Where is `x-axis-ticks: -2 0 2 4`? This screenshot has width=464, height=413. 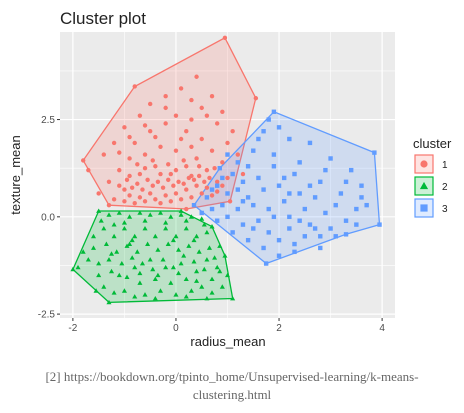 x-axis-ticks: -2 0 2 4 is located at coordinates (226, 326).